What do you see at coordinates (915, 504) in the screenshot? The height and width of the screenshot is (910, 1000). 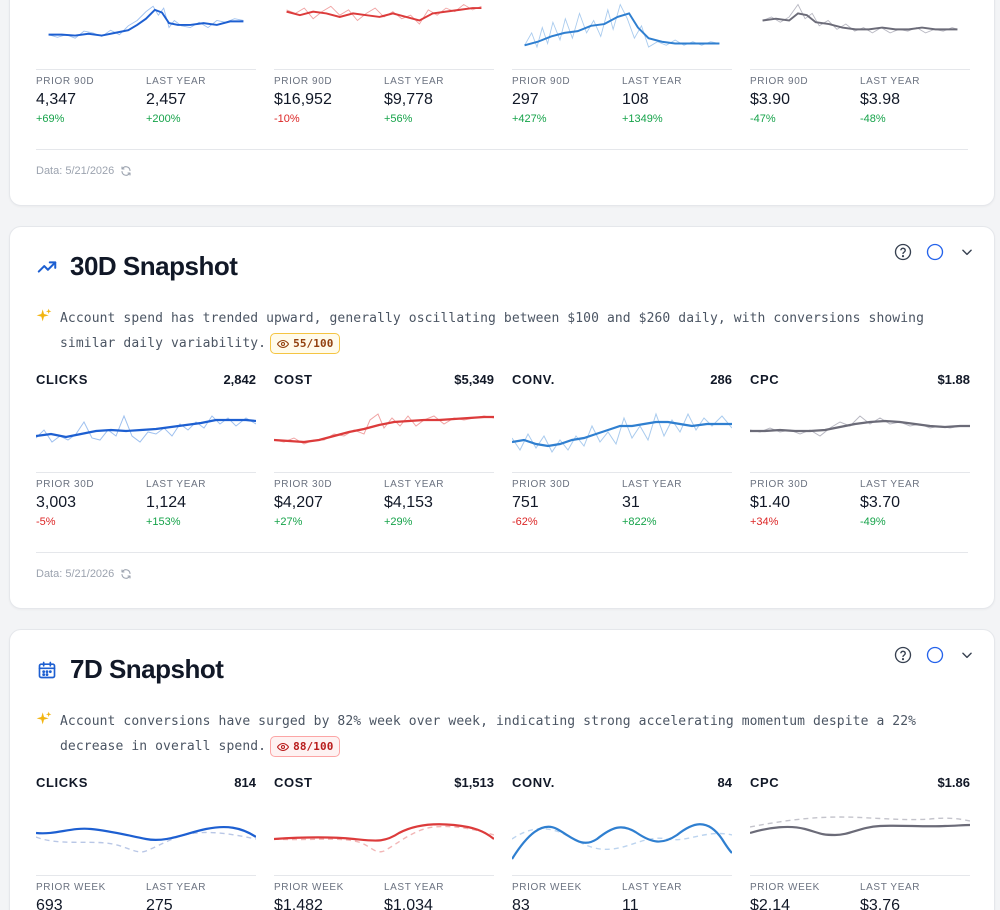 I see `comparison-last-year: LAST YEAR $3.70 -49%` at bounding box center [915, 504].